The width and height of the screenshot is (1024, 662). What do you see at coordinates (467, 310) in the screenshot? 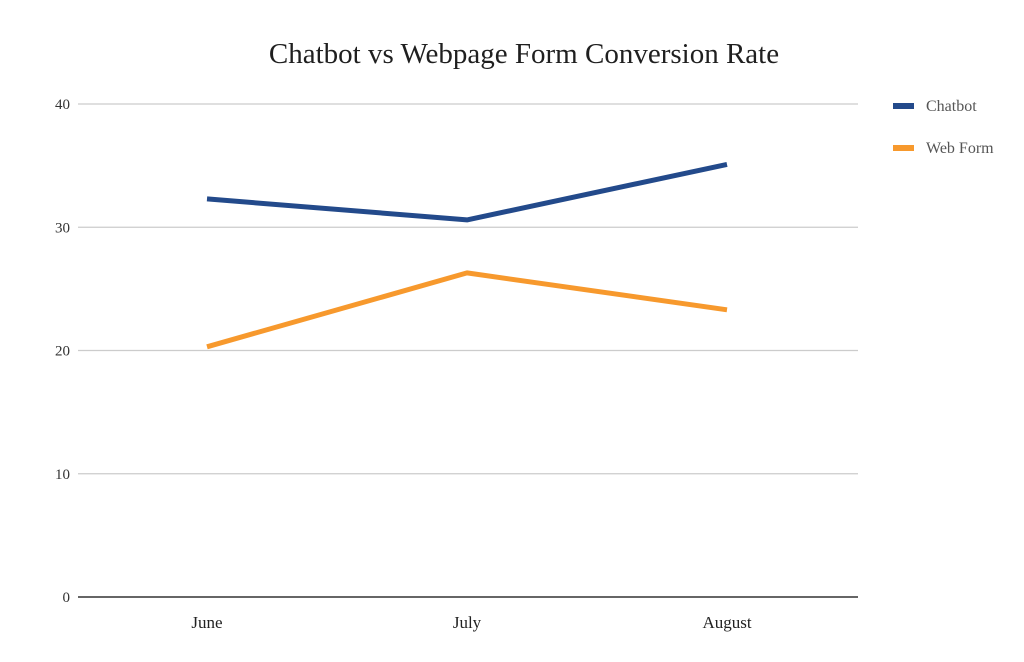
I see `series-line-web-form` at bounding box center [467, 310].